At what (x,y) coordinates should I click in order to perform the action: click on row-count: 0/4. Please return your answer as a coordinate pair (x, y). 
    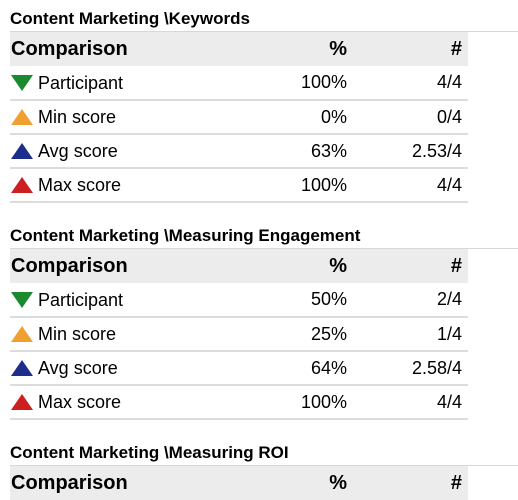
    Looking at the image, I should click on (410, 117).